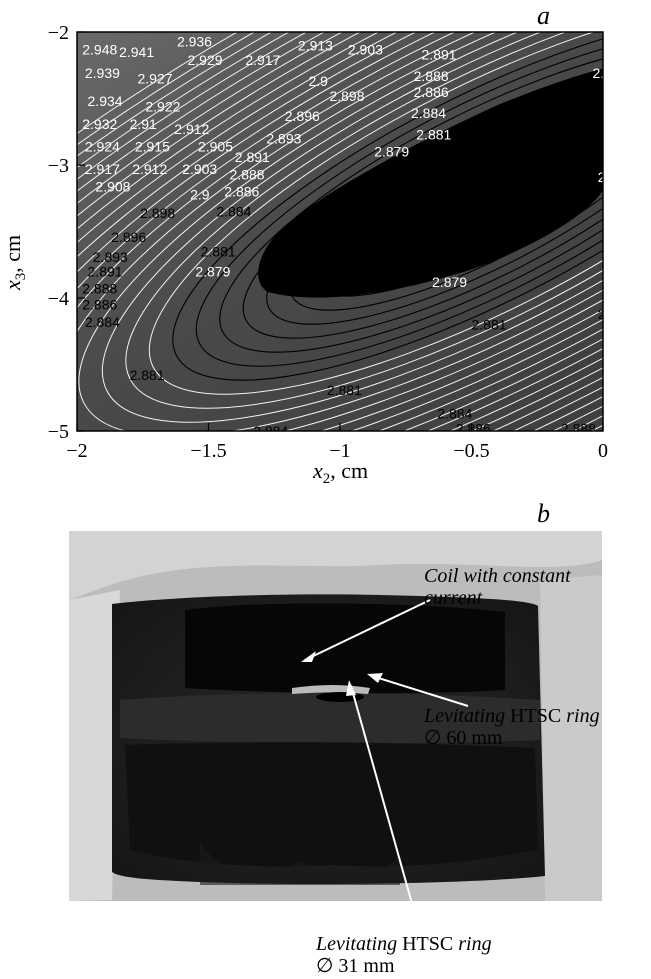  I want to click on x-tick-label: −0.5, so click(471, 451).